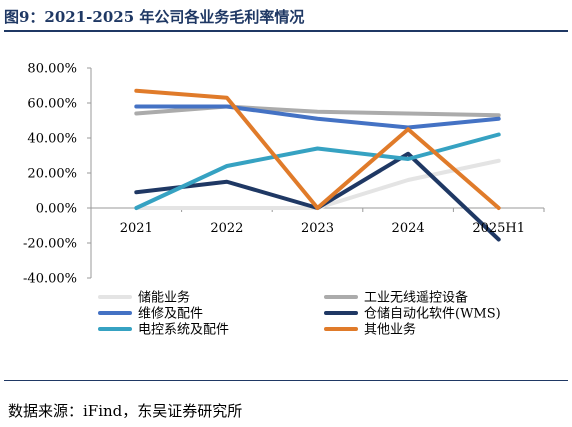 The height and width of the screenshot is (427, 572). What do you see at coordinates (52, 139) in the screenshot?
I see `y-tick-label: 40.00%` at bounding box center [52, 139].